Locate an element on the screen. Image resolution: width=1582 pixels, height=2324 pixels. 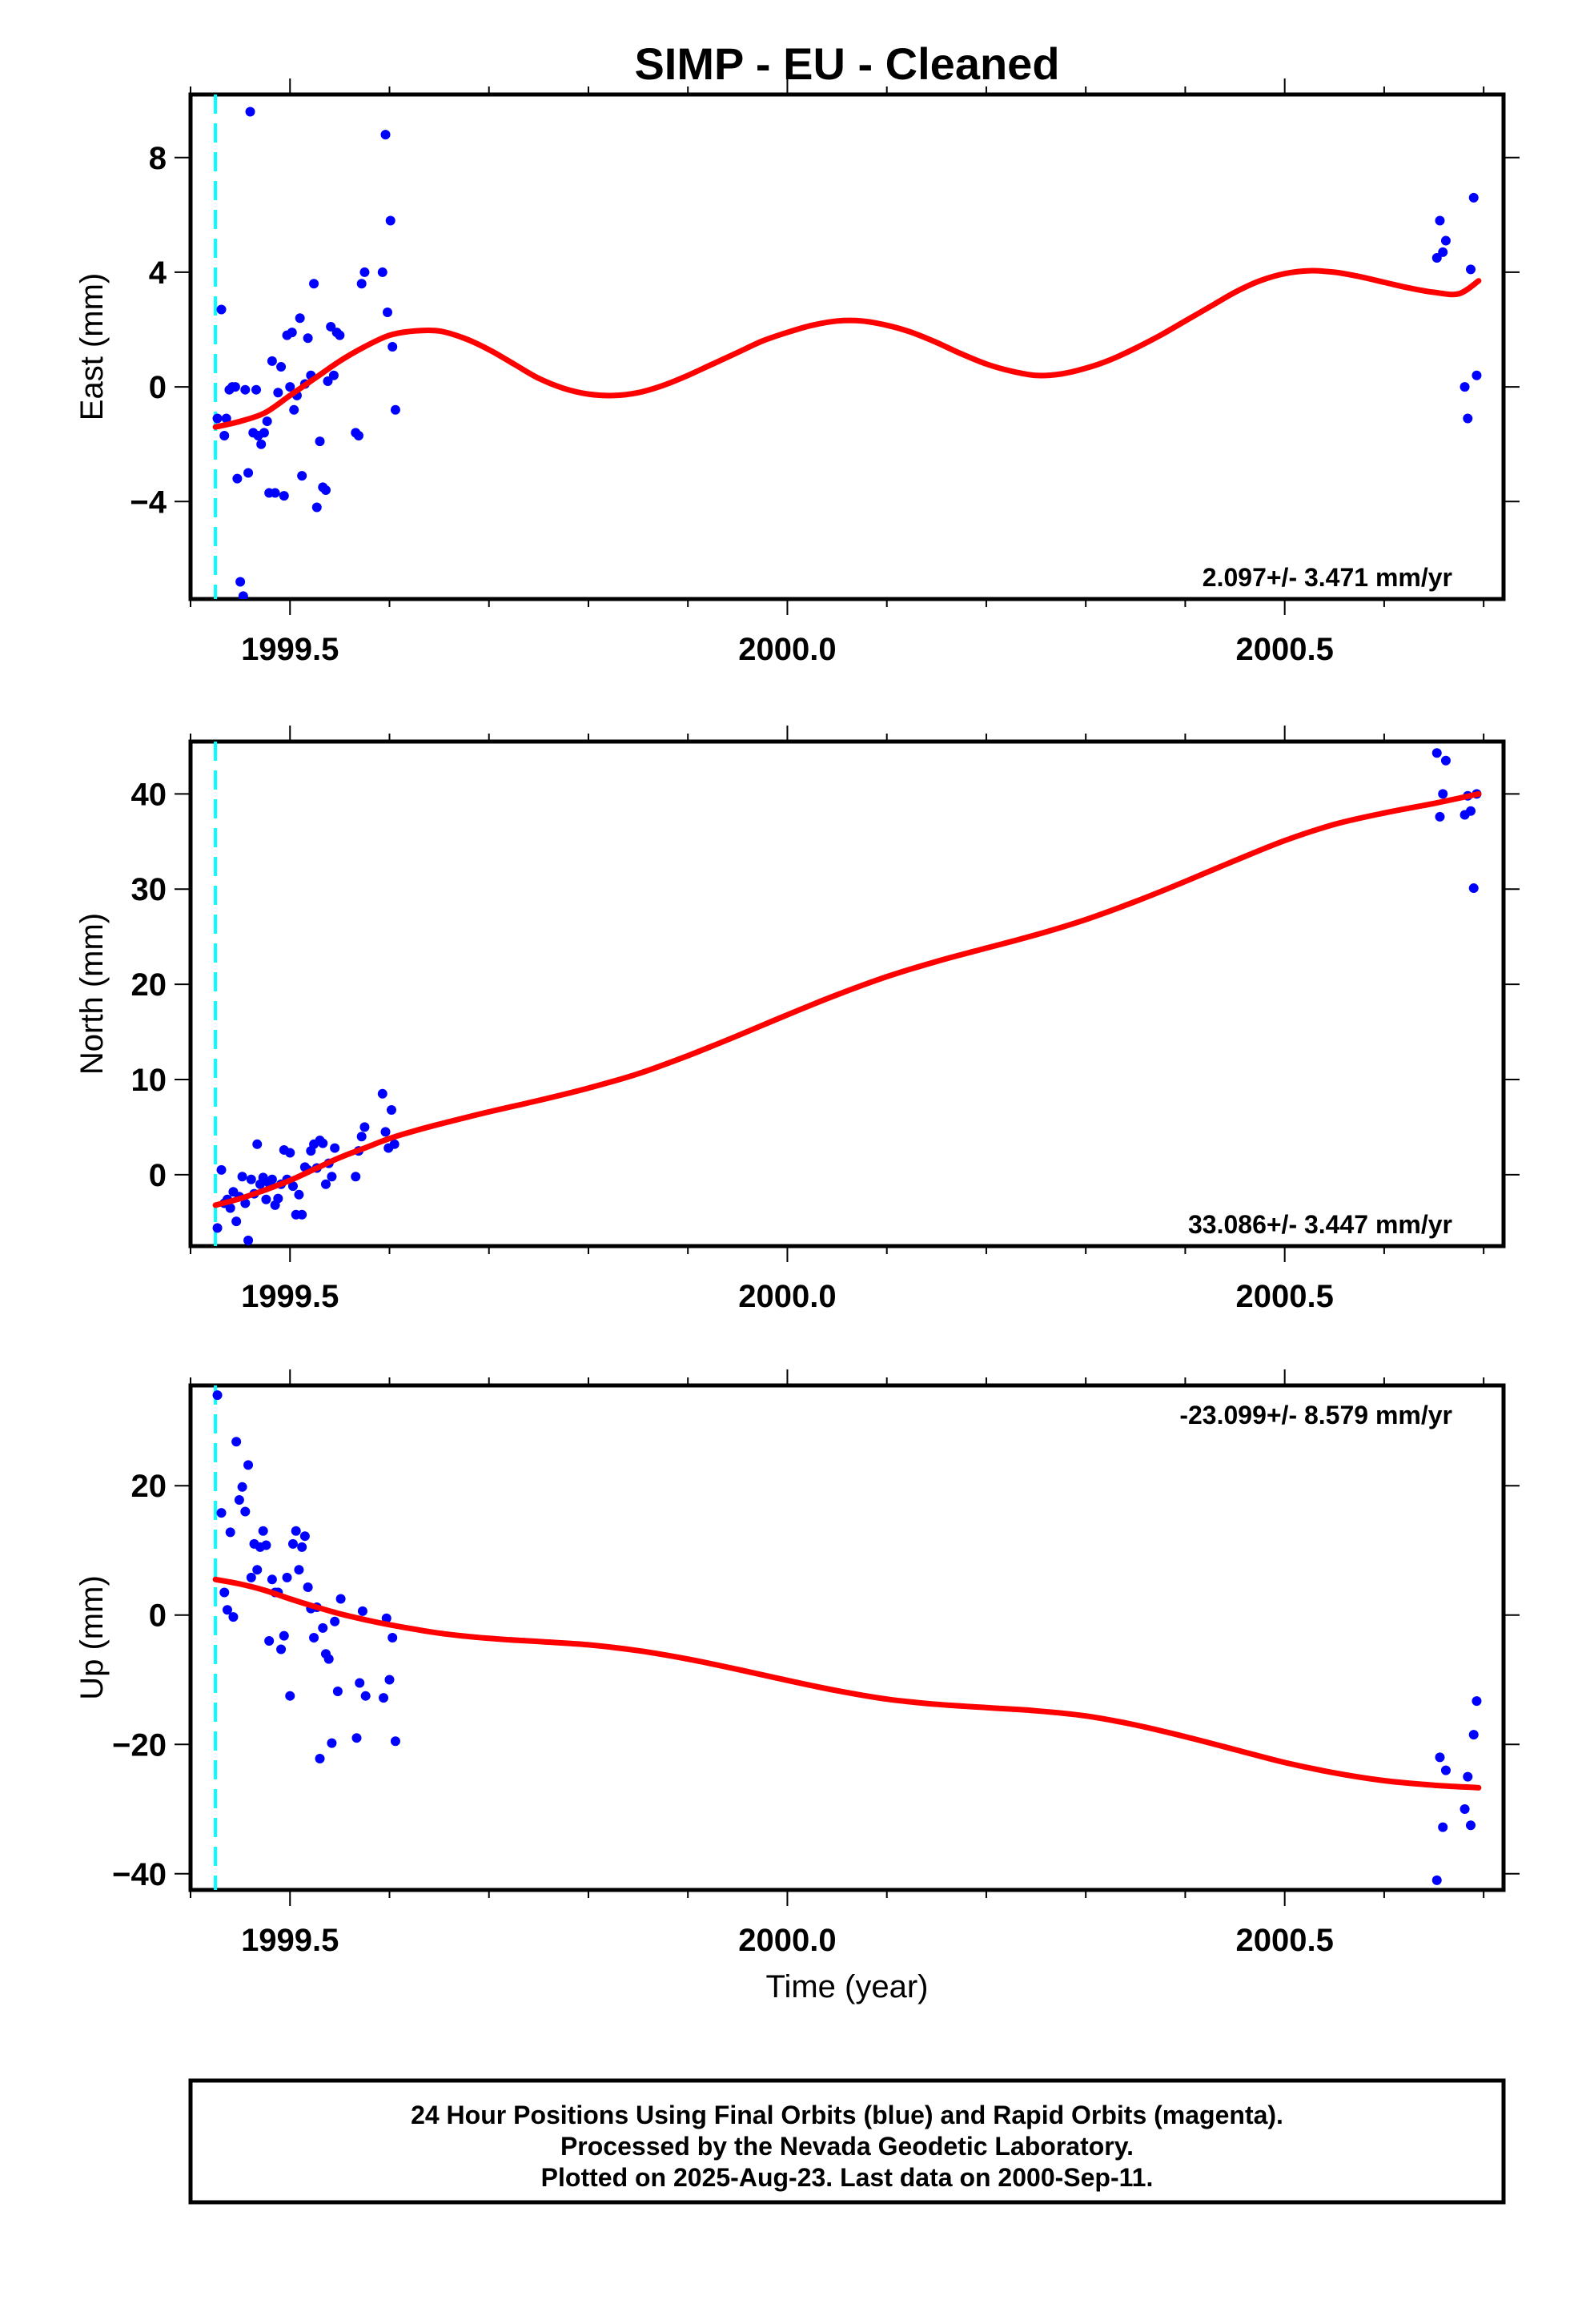
east-y-tick-label: 4 is located at coordinates (158, 273).